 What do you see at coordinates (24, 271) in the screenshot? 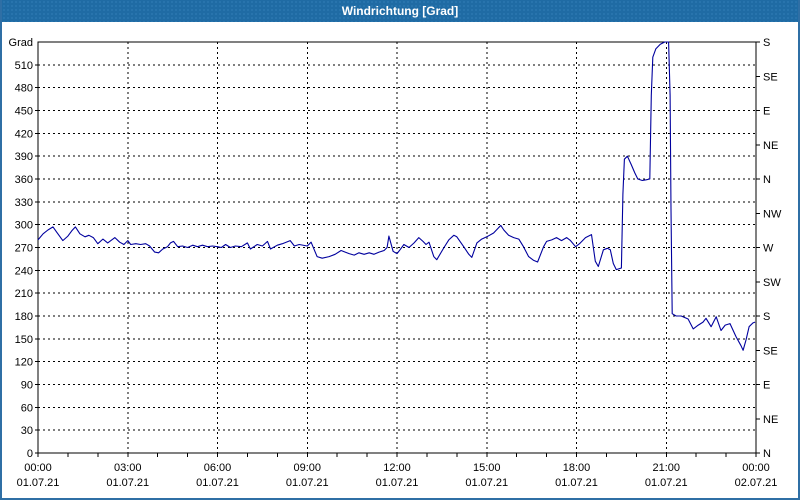
I see `y-left-tick-label: 240` at bounding box center [24, 271].